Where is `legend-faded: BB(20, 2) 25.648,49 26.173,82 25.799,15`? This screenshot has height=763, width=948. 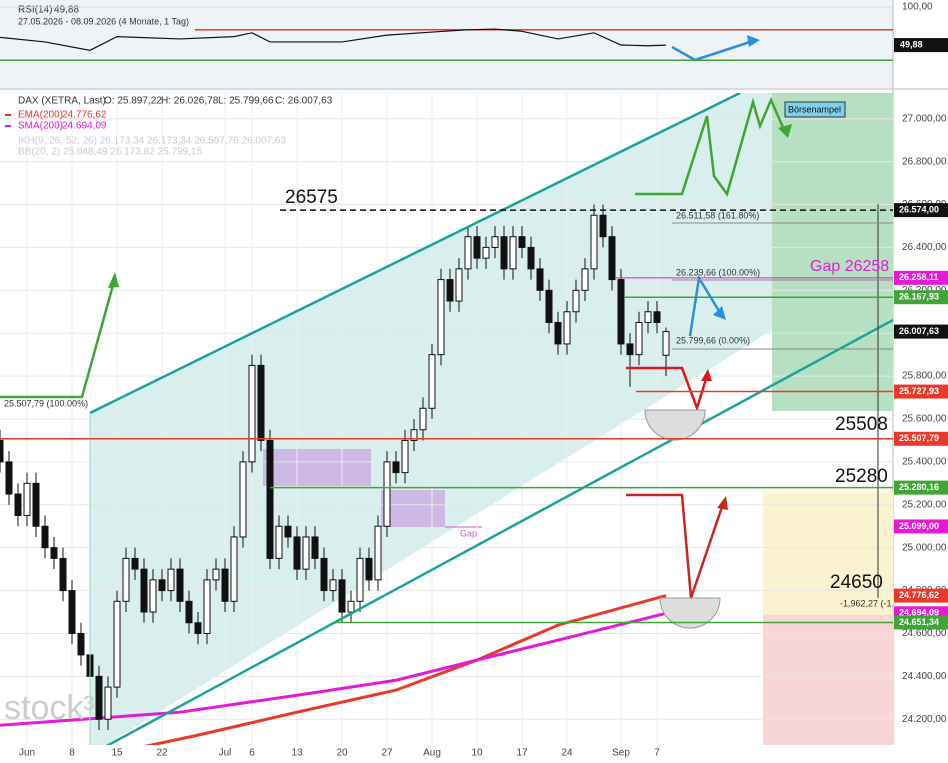 legend-faded: BB(20, 2) 25.648,49 26.173,82 25.799,15 is located at coordinates (110, 152).